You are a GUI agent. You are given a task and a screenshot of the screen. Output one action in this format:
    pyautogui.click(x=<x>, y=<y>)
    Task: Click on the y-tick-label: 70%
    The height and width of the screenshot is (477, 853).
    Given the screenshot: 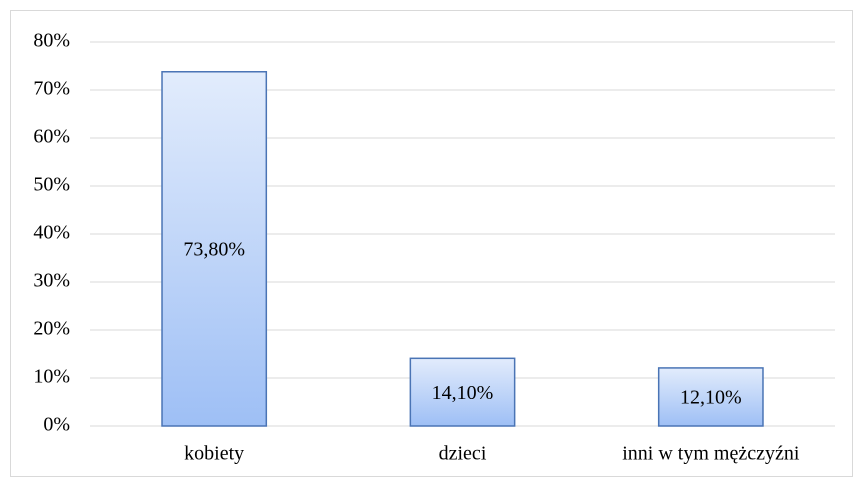 What is the action you would take?
    pyautogui.click(x=51, y=89)
    